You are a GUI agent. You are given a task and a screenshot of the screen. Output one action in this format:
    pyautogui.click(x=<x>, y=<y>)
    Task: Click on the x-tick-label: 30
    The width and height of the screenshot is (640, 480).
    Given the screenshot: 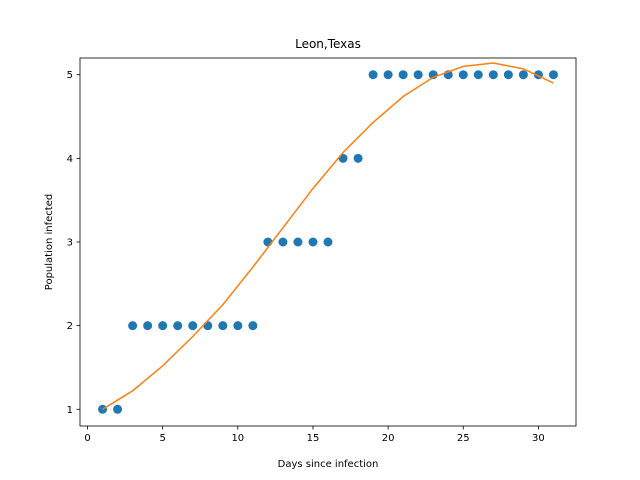 What is the action you would take?
    pyautogui.click(x=538, y=438)
    